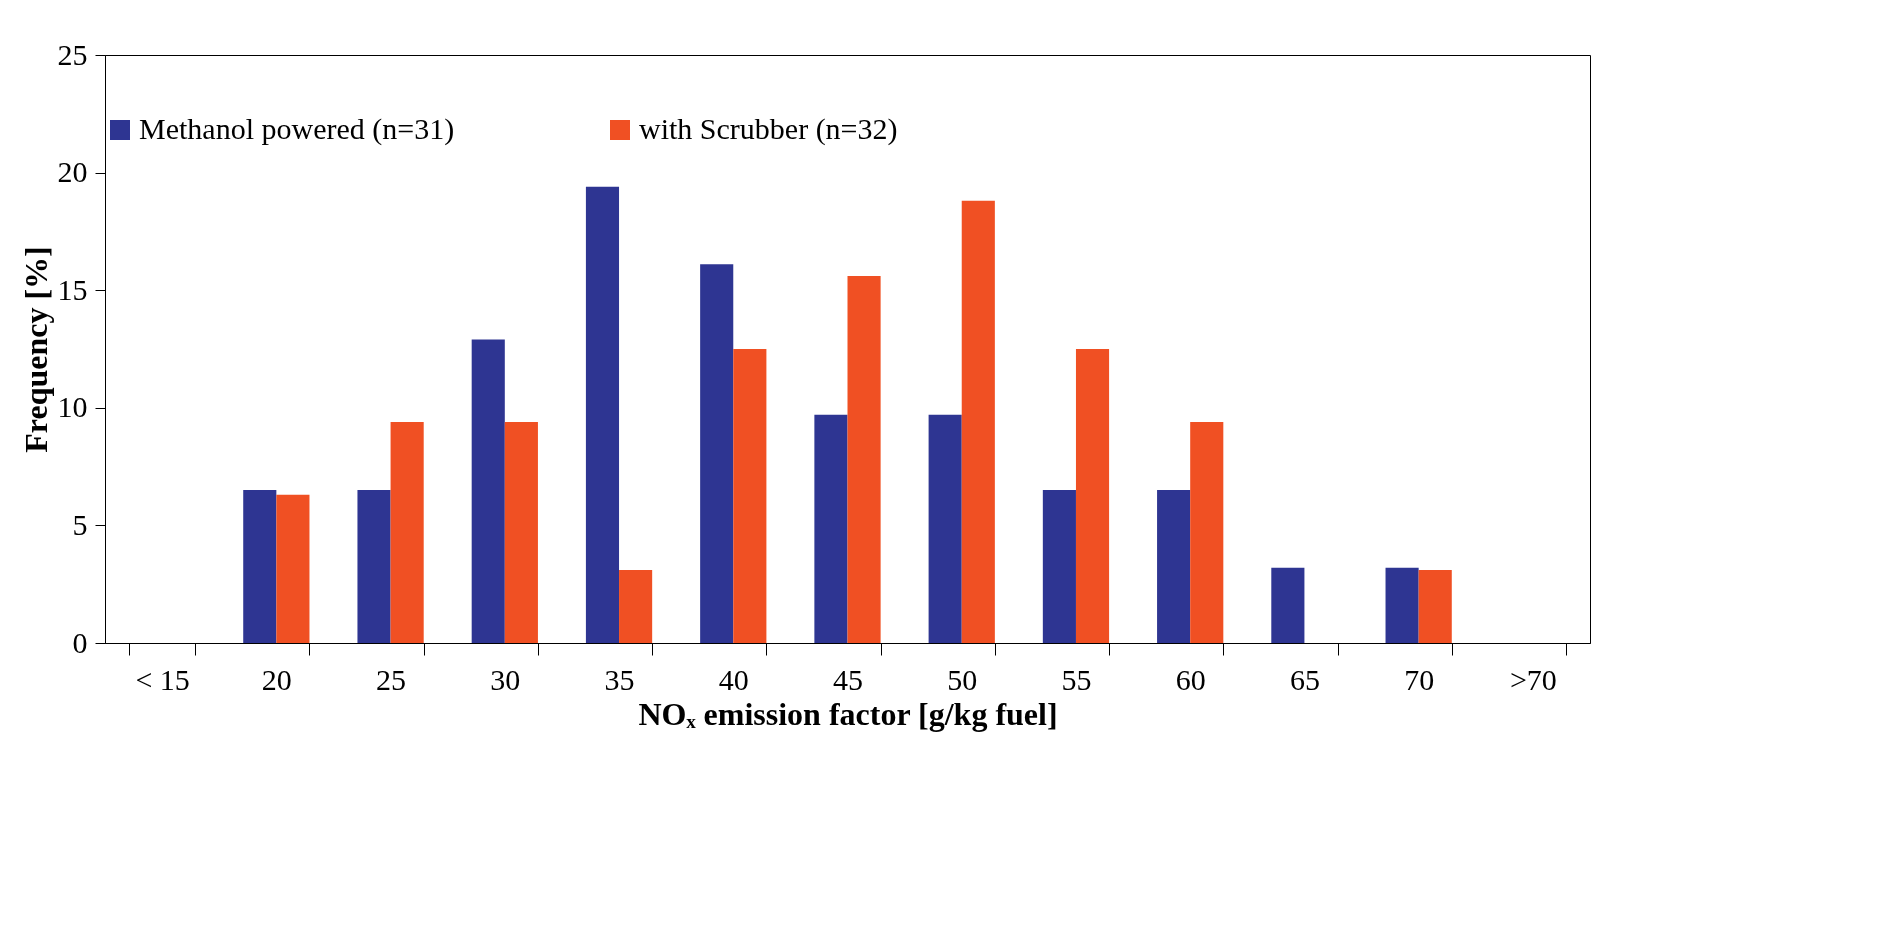  I want to click on x-tick-label: 65, so click(1304, 679).